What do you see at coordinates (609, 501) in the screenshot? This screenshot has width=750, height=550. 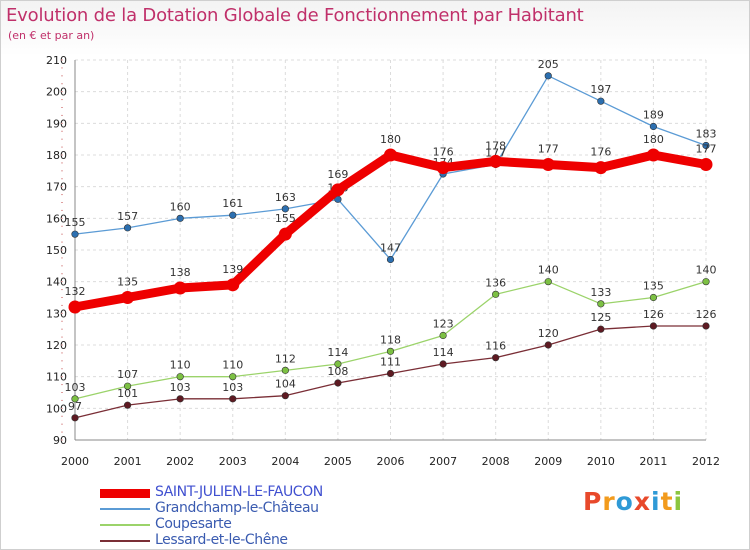 I see `logo-letter: r` at bounding box center [609, 501].